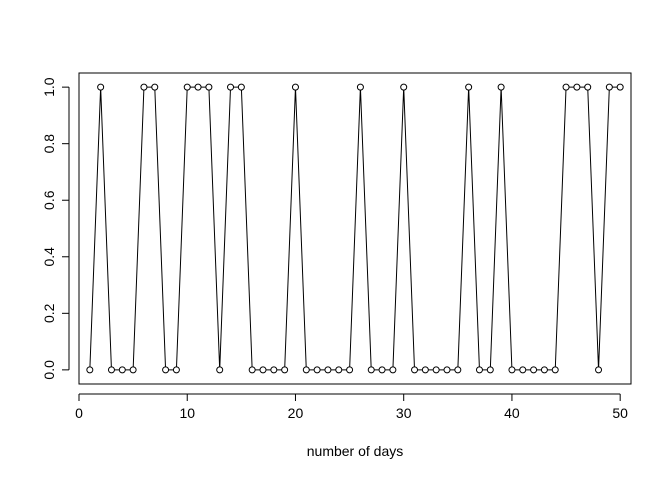  I want to click on x-tick-label: 20, so click(296, 413).